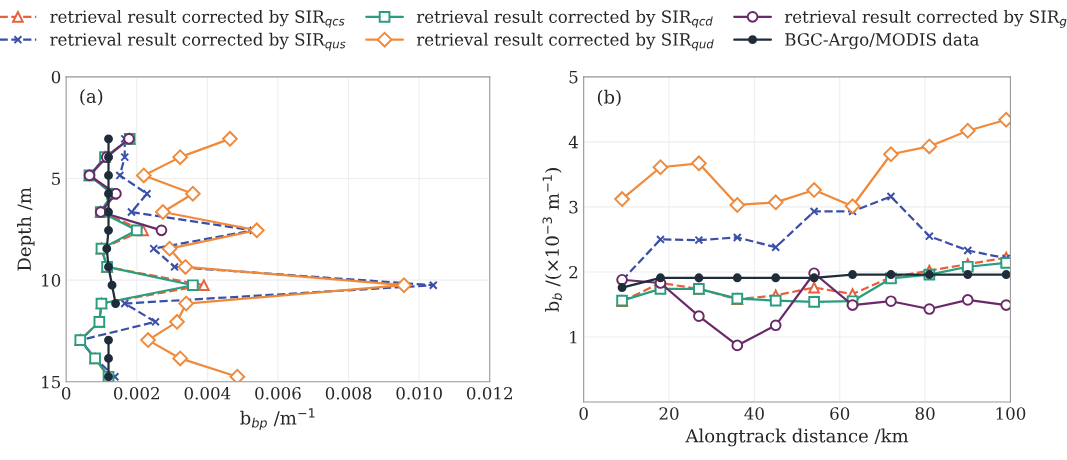 This screenshot has width=1067, height=460. I want to click on x-tick-label: 80, so click(925, 413).